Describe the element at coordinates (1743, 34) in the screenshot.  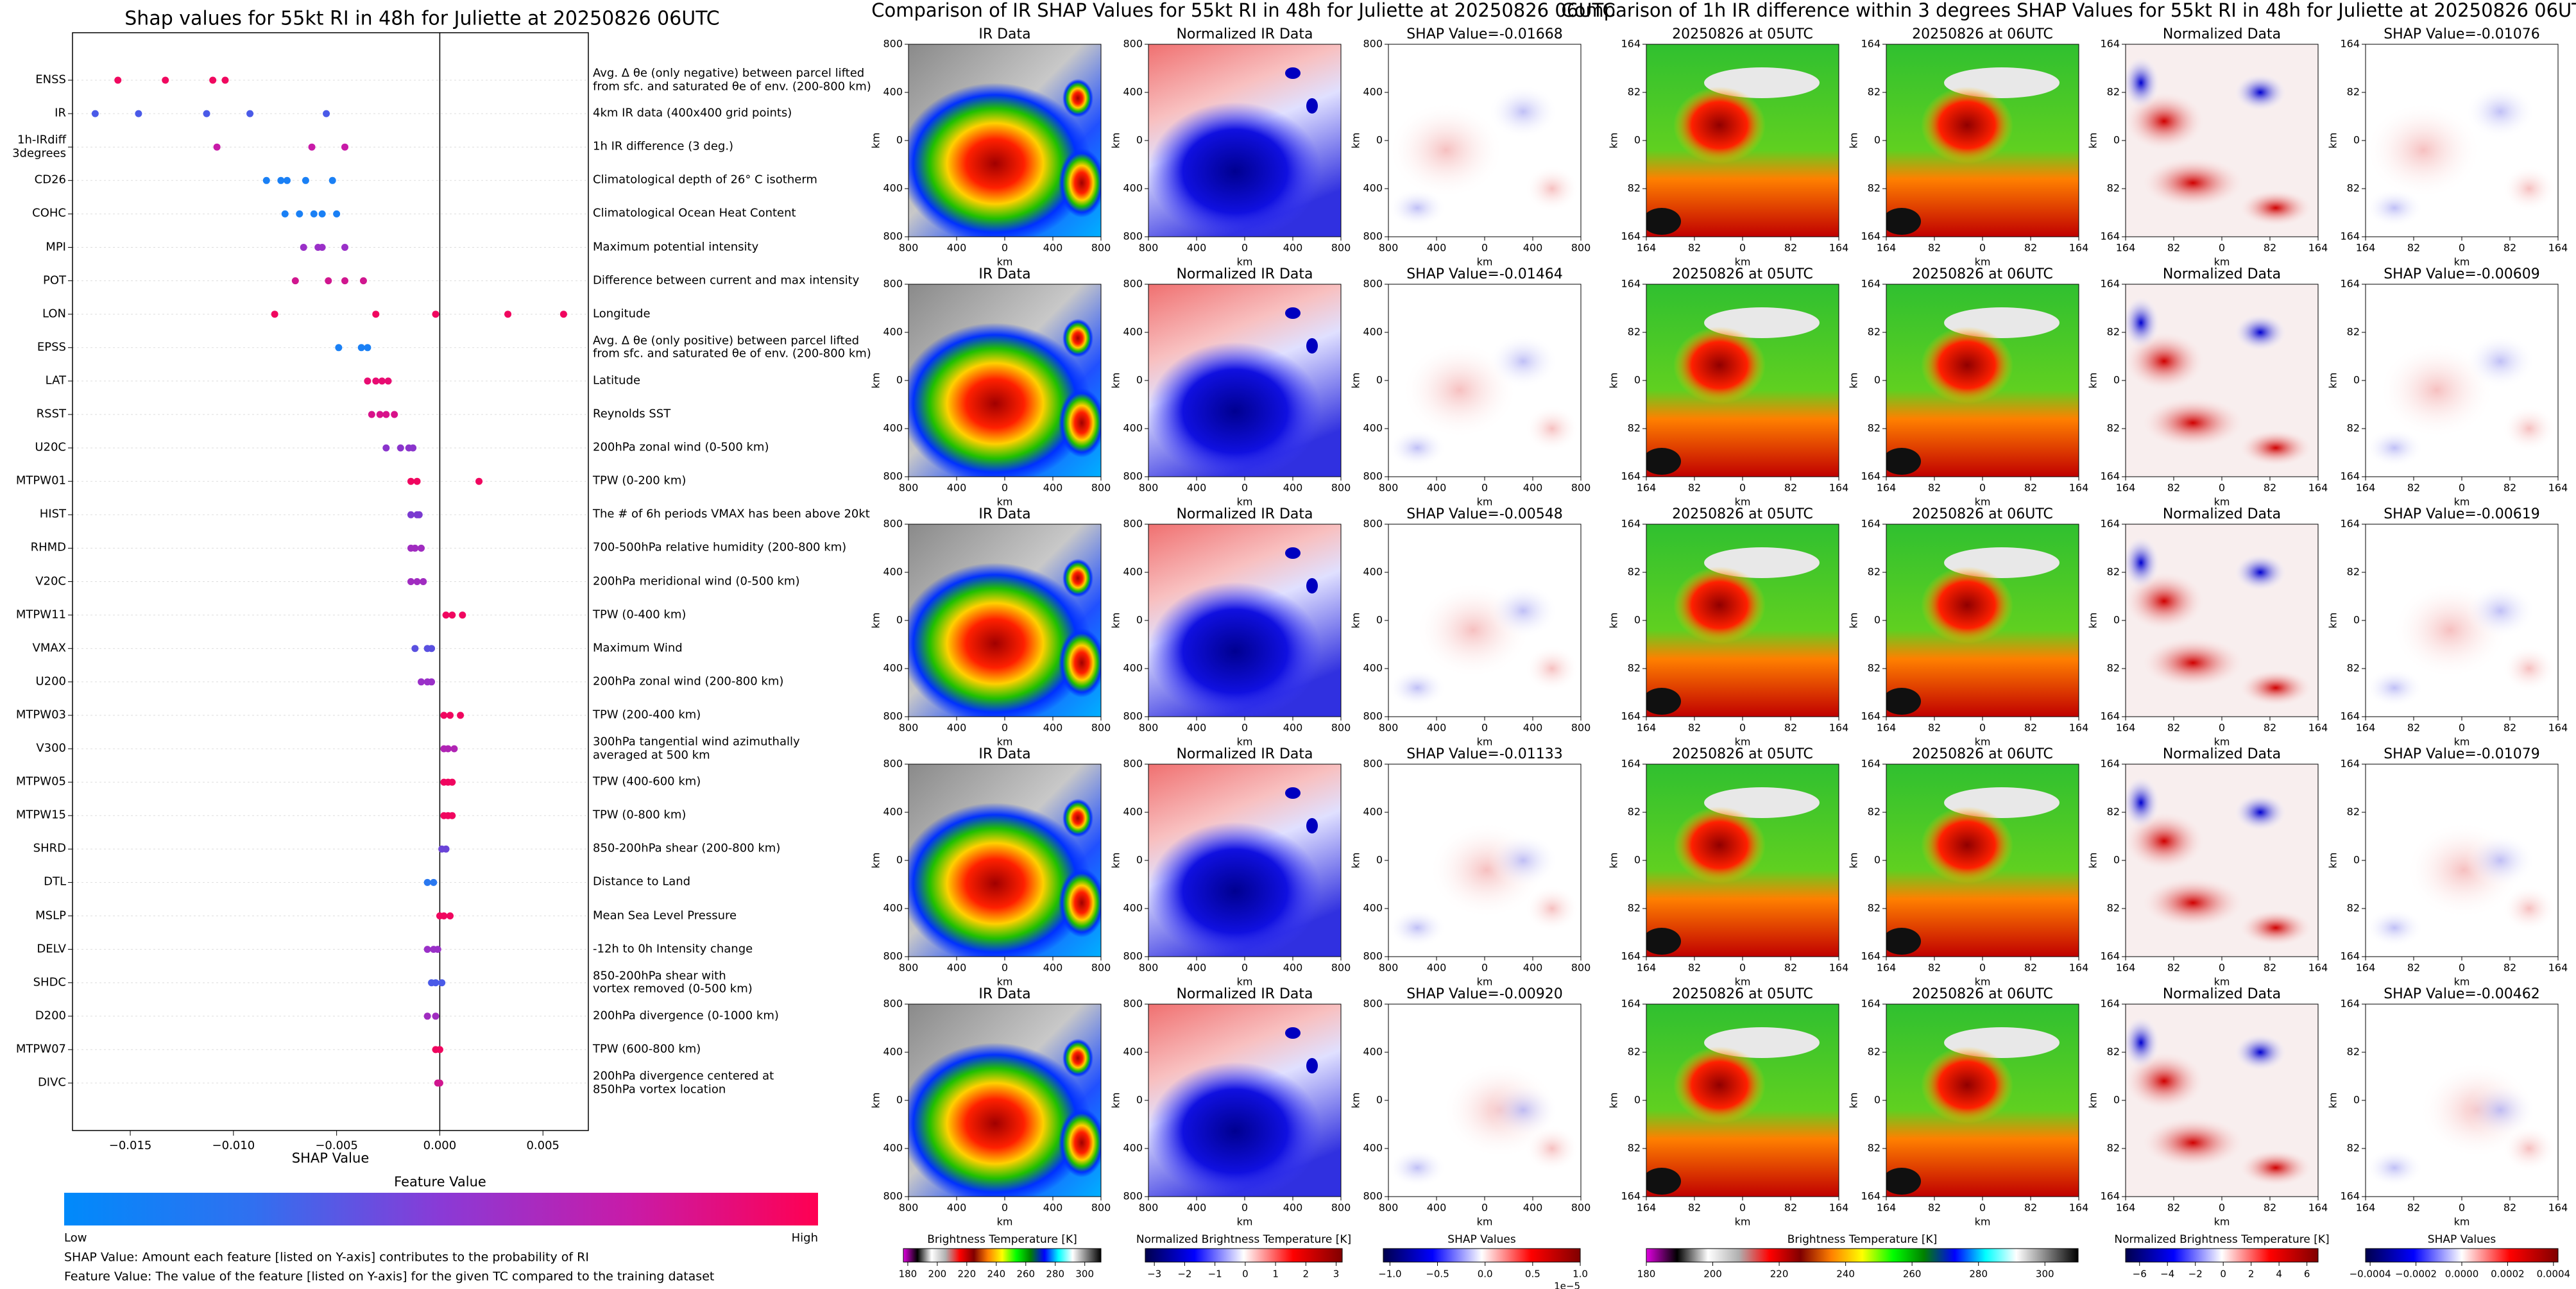
I see `panel-title: 20250826 at 05UTC` at that location.